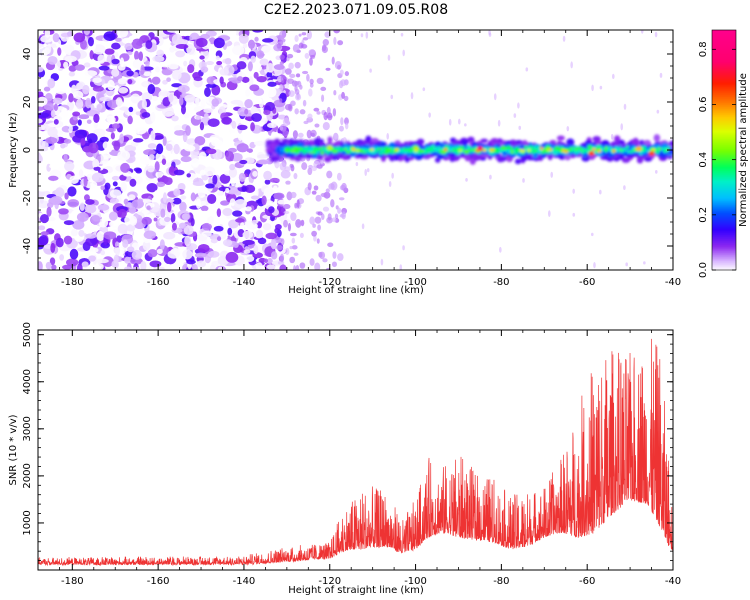  Describe the element at coordinates (158, 581) in the screenshot. I see `x-tick-label: -160` at that location.